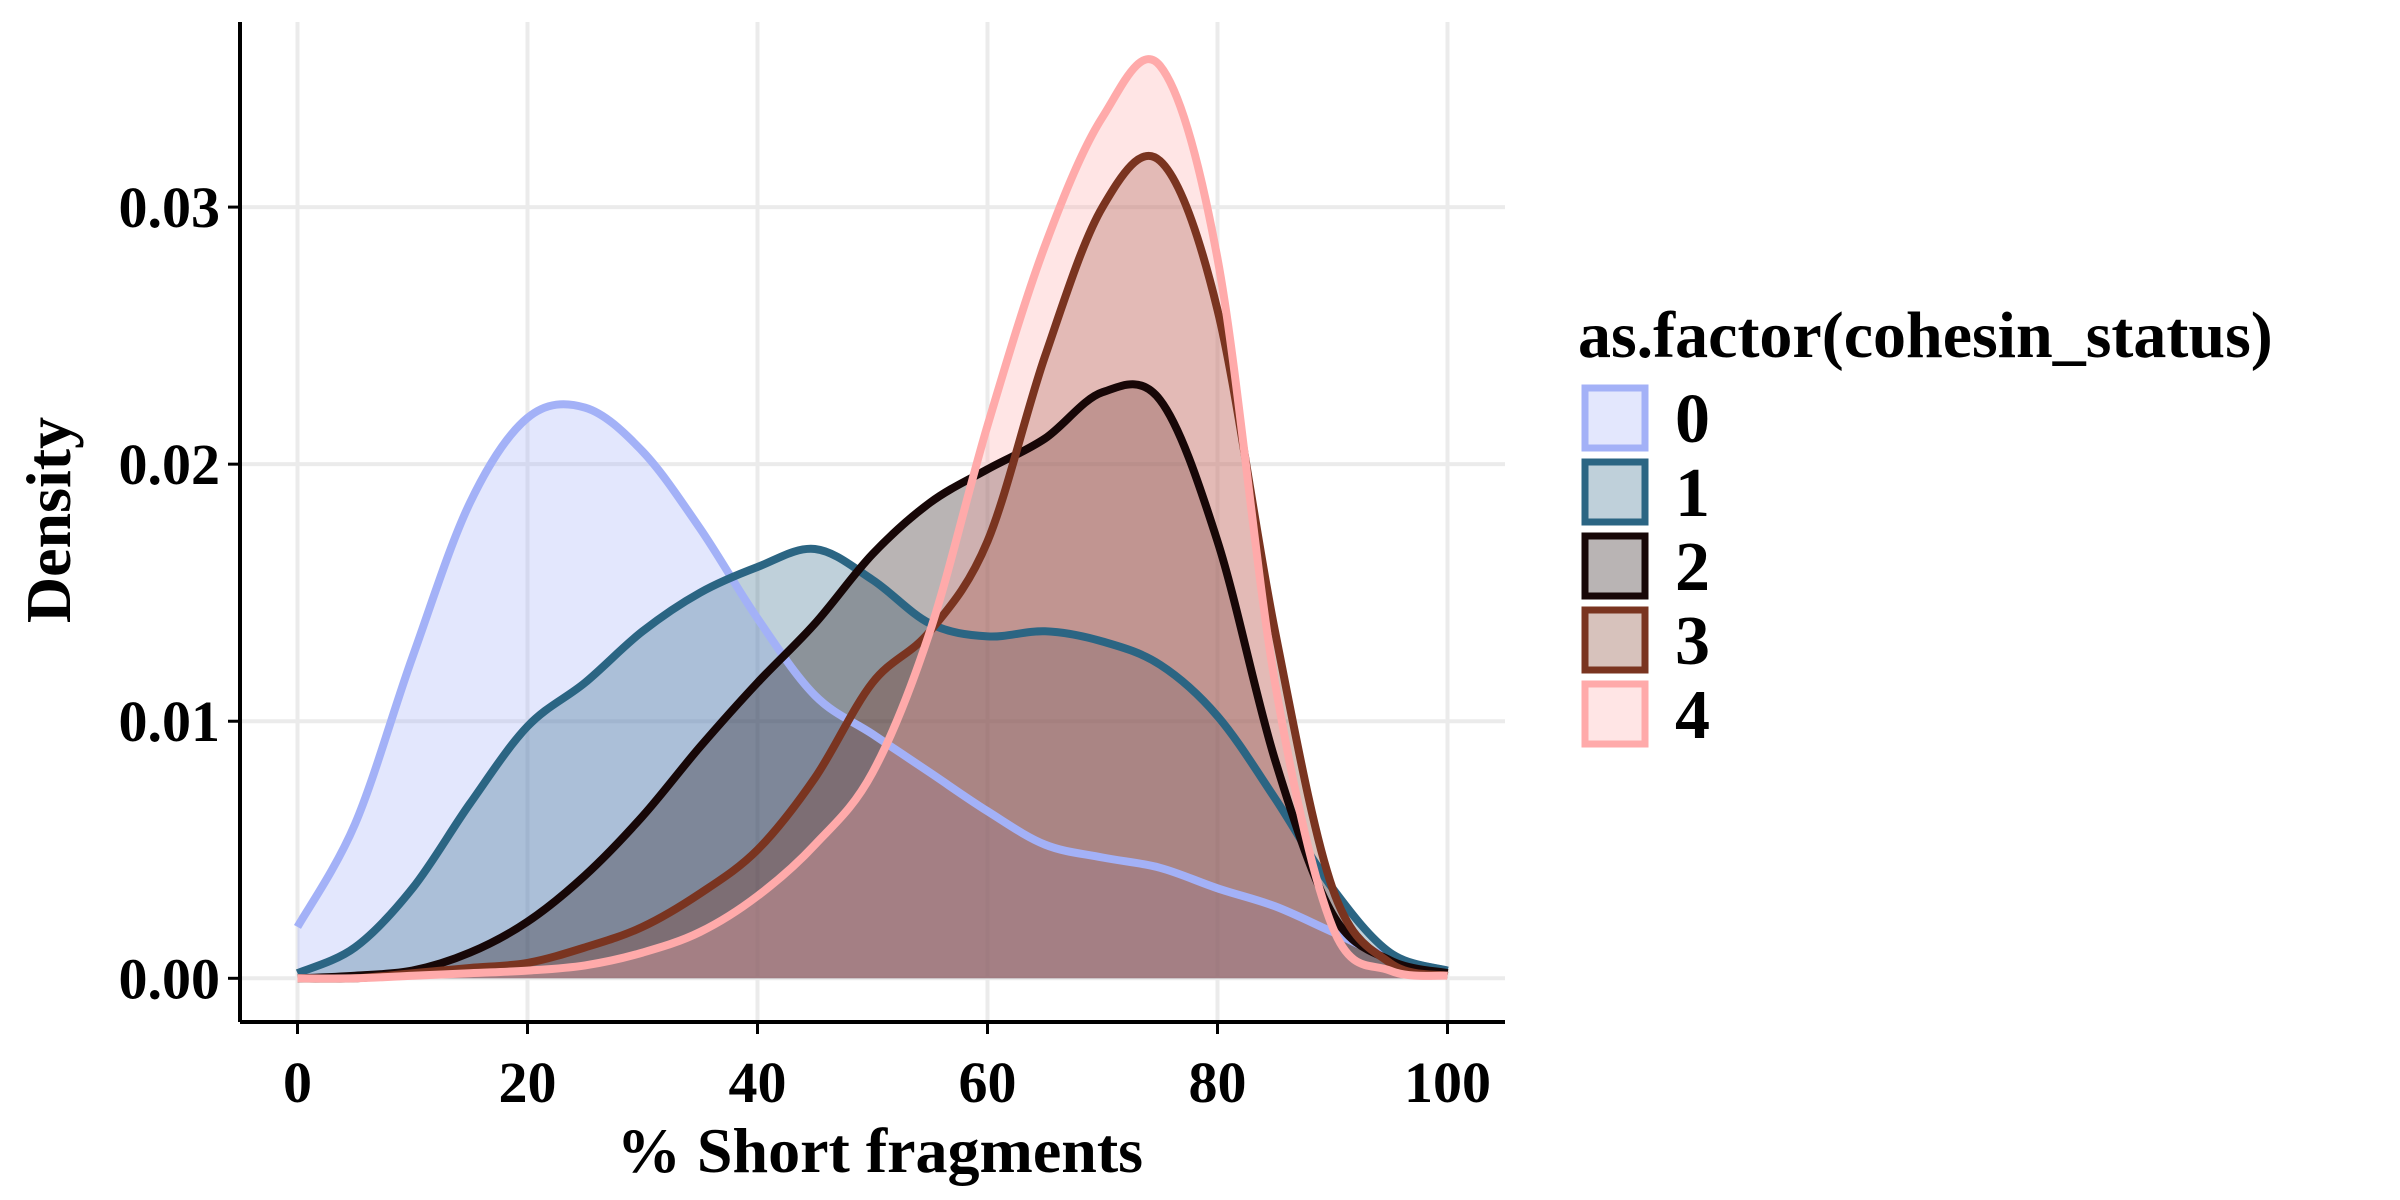 This screenshot has width=2400, height=1200. I want to click on x-axis-title: % Short fragments, so click(880, 1150).